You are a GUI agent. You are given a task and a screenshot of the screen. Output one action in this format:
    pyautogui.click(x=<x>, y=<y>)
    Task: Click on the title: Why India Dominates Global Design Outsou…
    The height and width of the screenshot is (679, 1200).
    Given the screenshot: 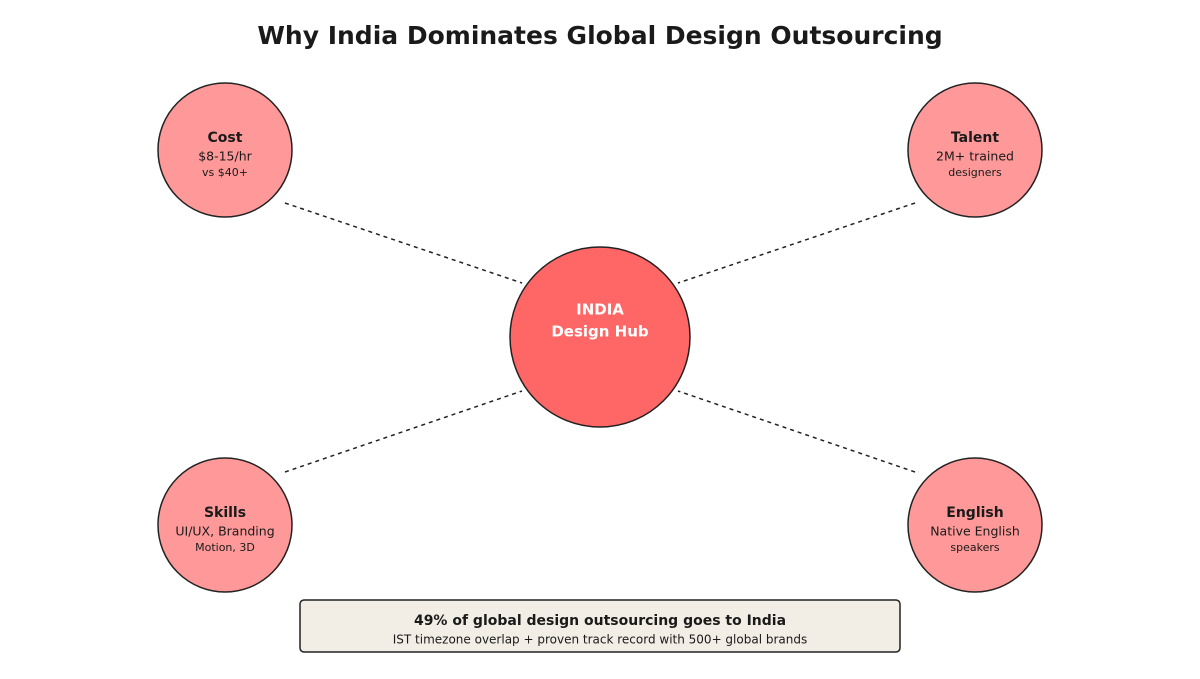 What is the action you would take?
    pyautogui.click(x=599, y=35)
    